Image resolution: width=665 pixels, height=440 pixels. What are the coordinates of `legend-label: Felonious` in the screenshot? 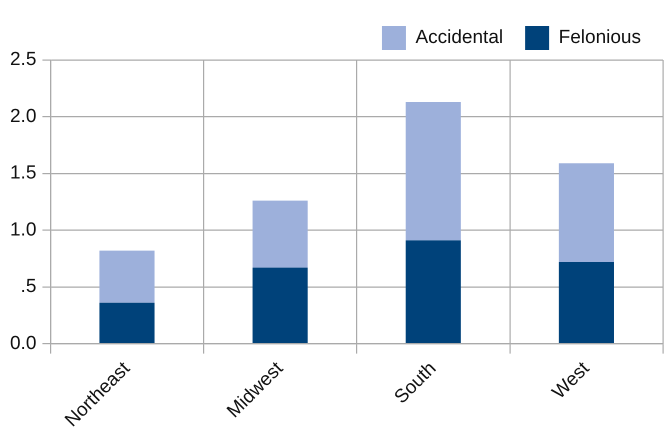 It's located at (600, 37).